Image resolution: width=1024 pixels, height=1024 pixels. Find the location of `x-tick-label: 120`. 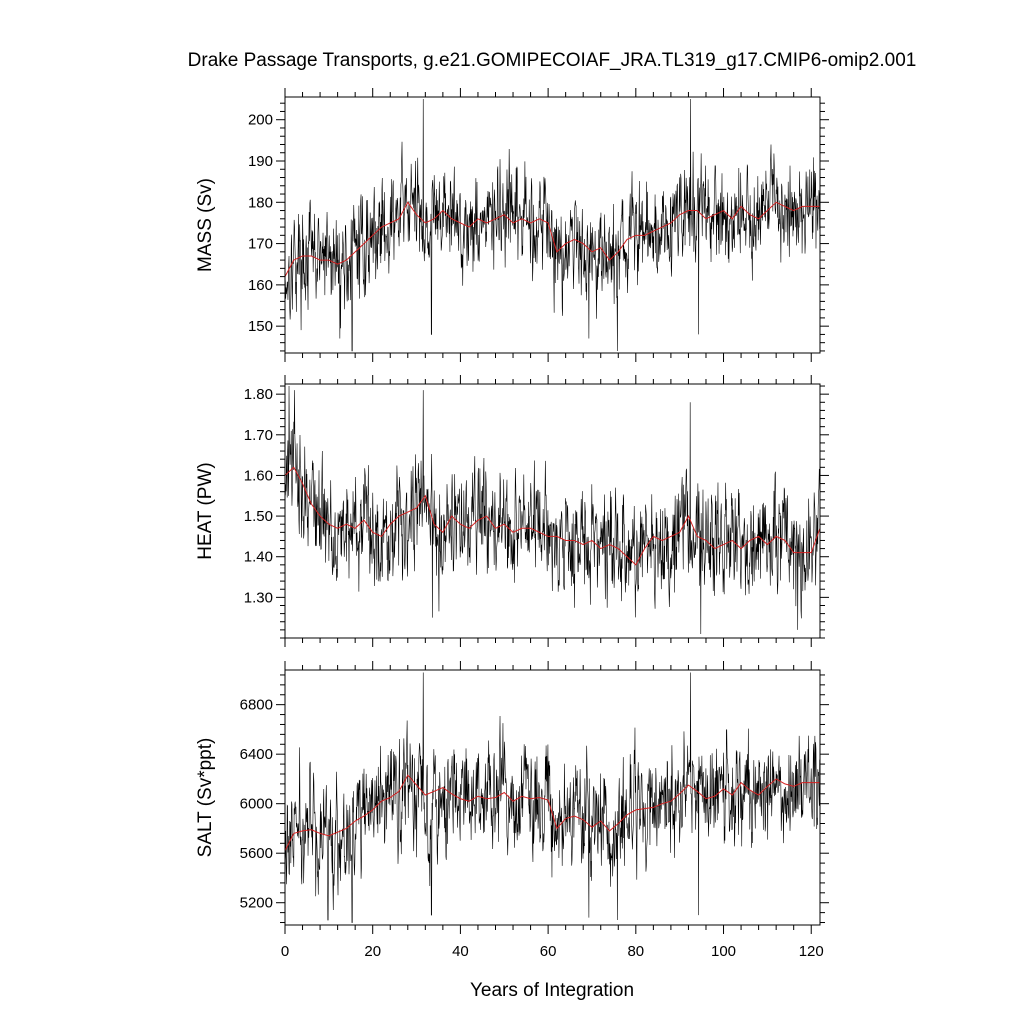

x-tick-label: 120 is located at coordinates (811, 951).